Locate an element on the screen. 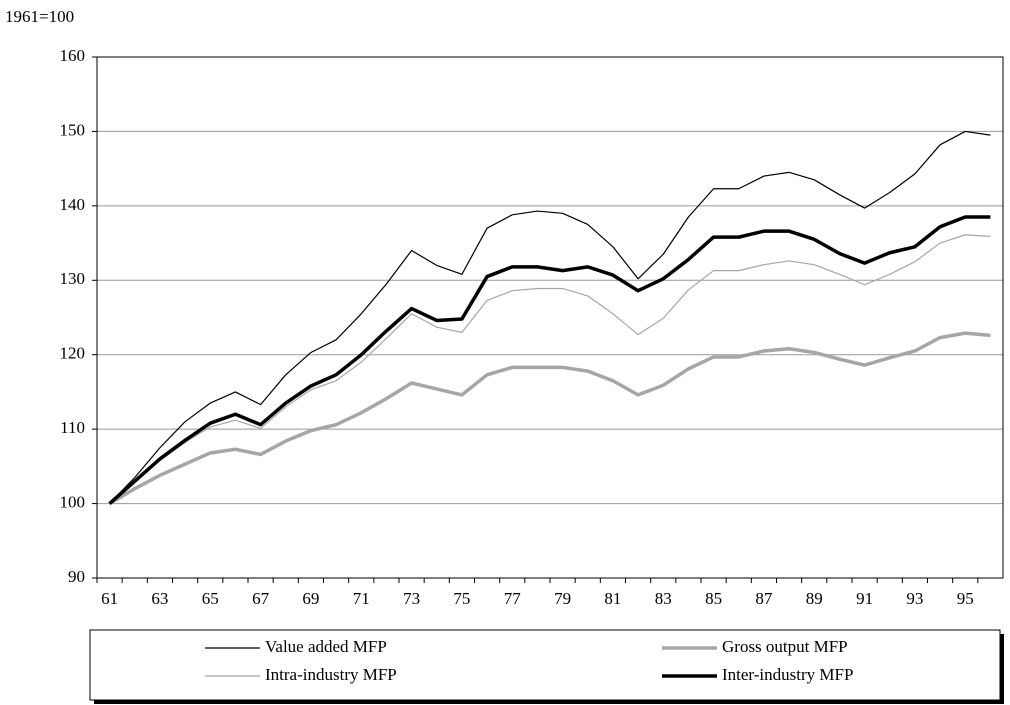 Image resolution: width=1010 pixels, height=705 pixels. y-tick-label: 120 is located at coordinates (73, 353).